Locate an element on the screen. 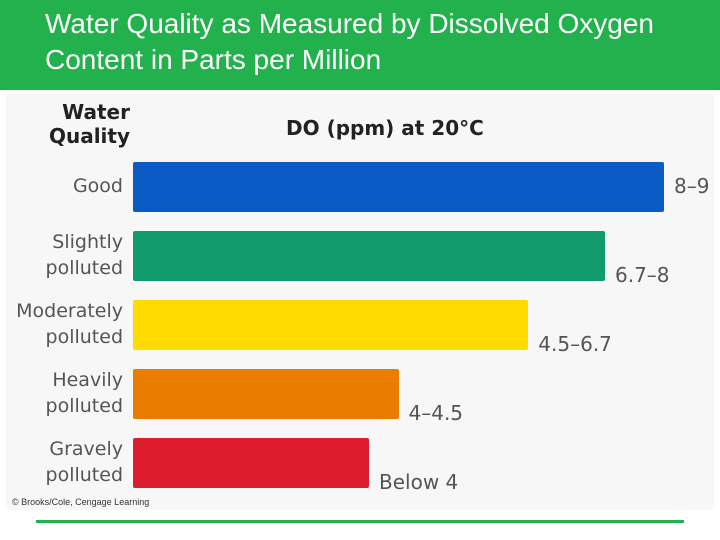 The image size is (720, 540). category-label: Slightly polluted is located at coordinates (84, 255).